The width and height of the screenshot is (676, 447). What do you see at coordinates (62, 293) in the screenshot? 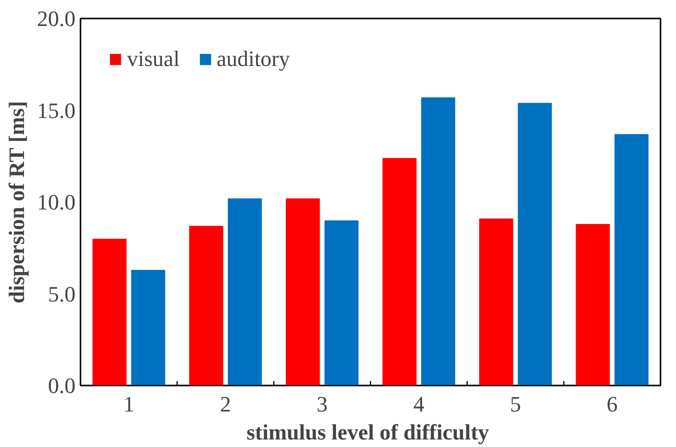
I see `y-tick-label: 5.0` at bounding box center [62, 293].